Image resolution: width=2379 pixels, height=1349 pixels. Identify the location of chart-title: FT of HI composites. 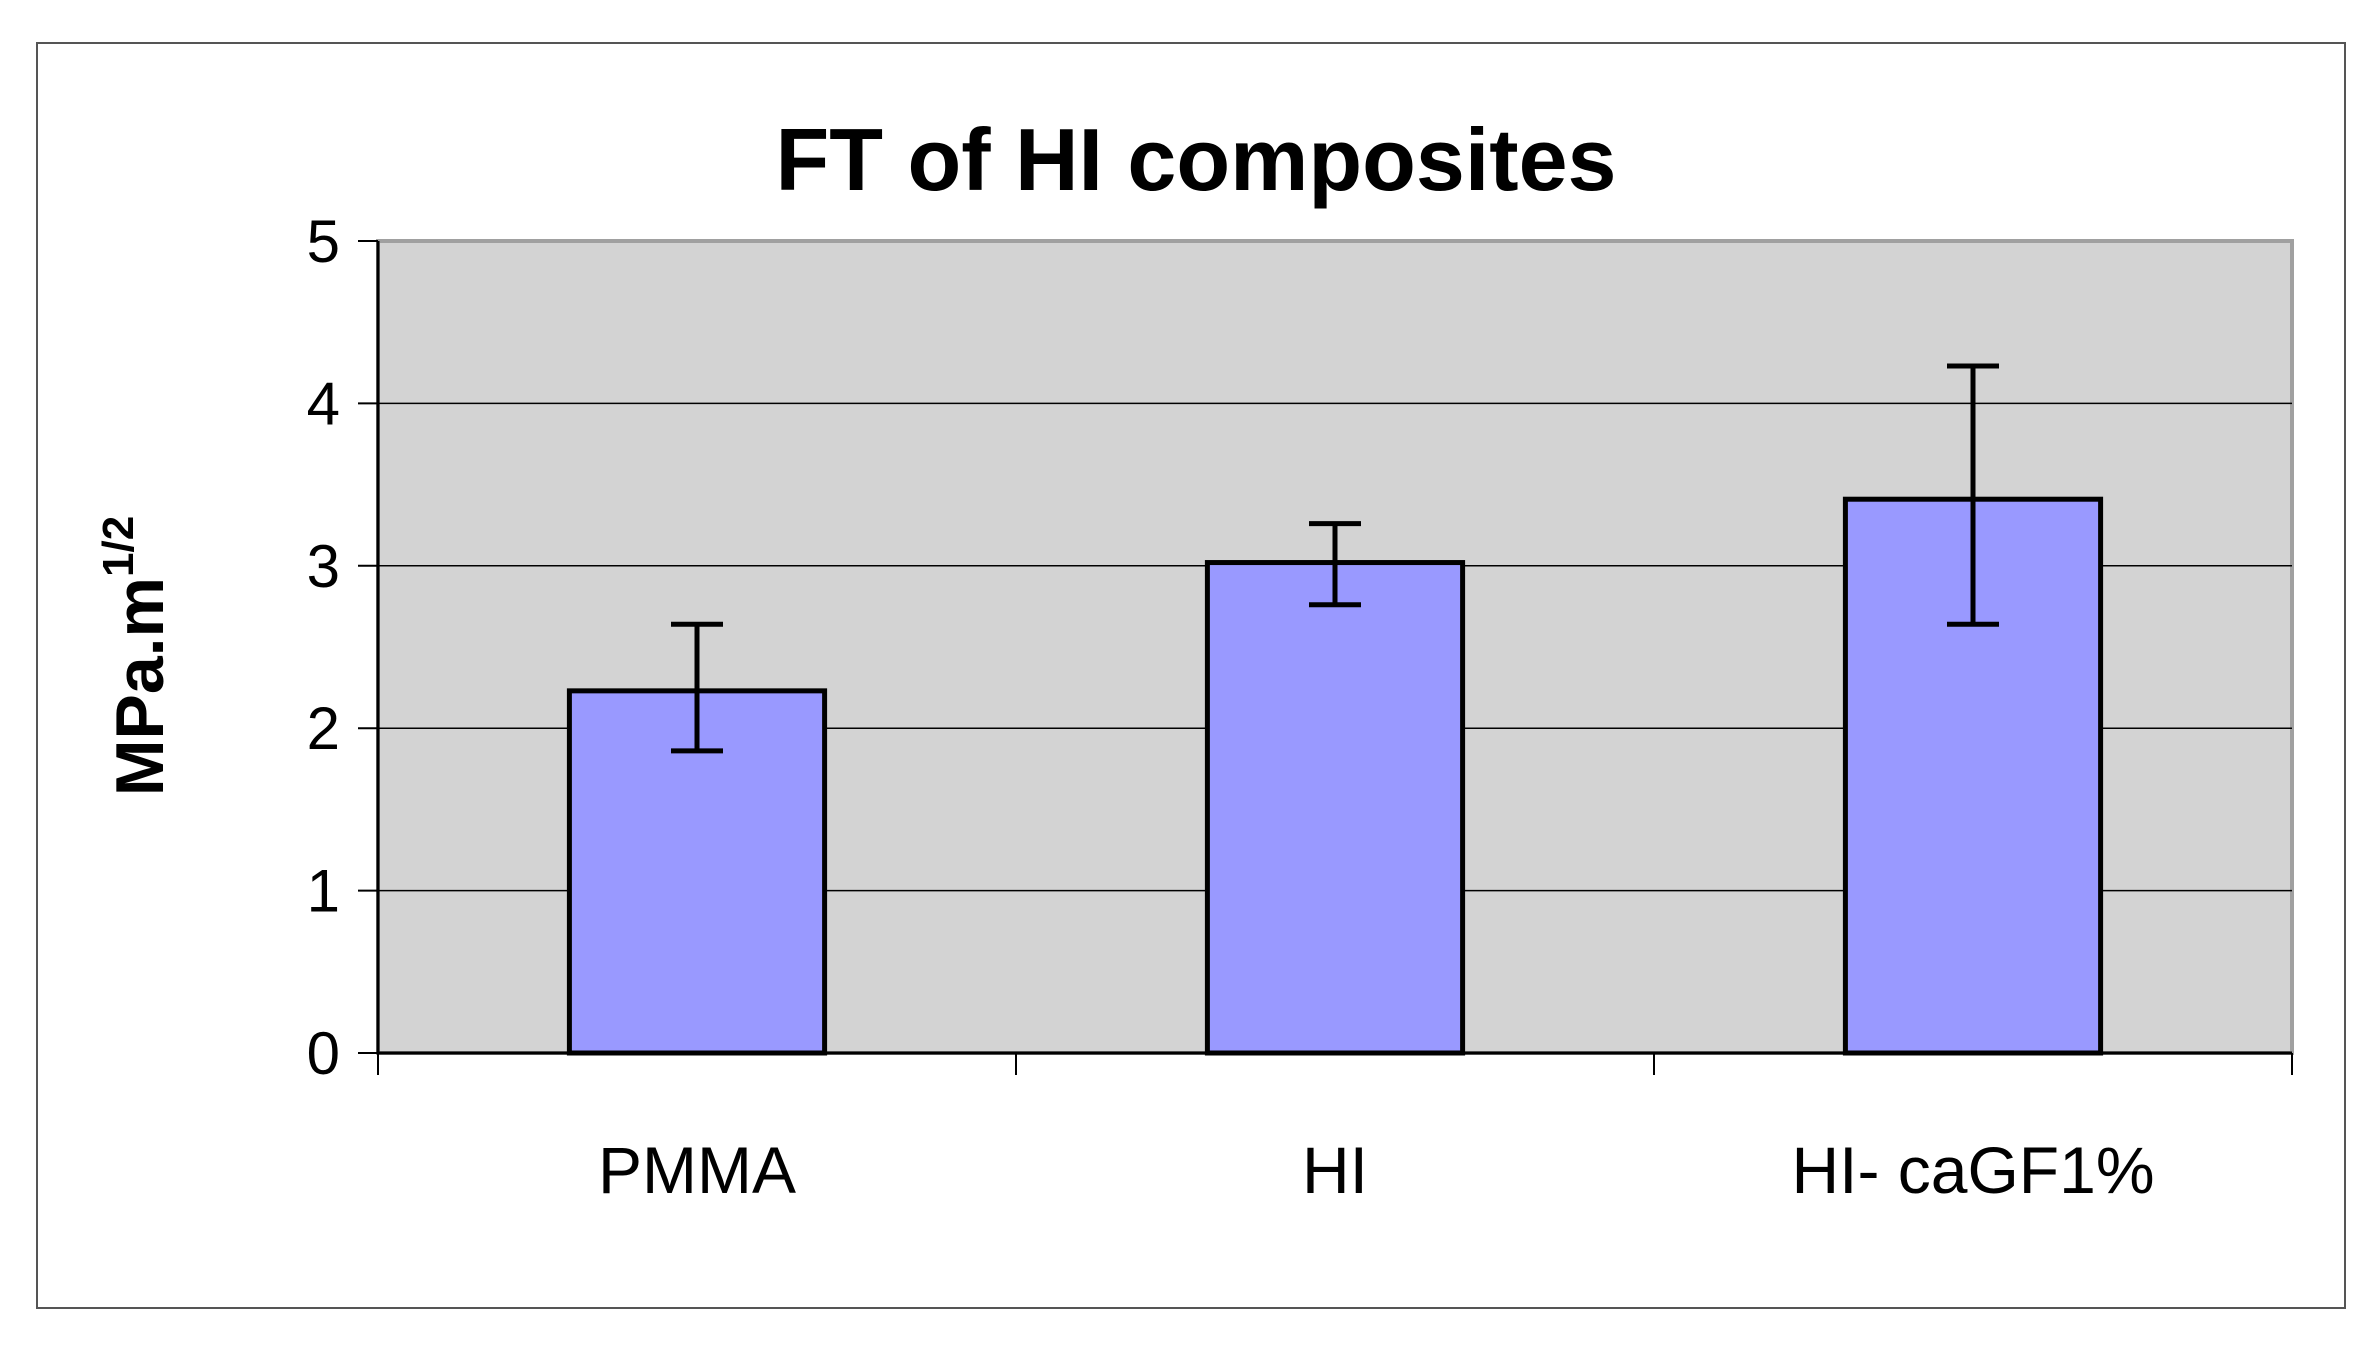
(1196, 159).